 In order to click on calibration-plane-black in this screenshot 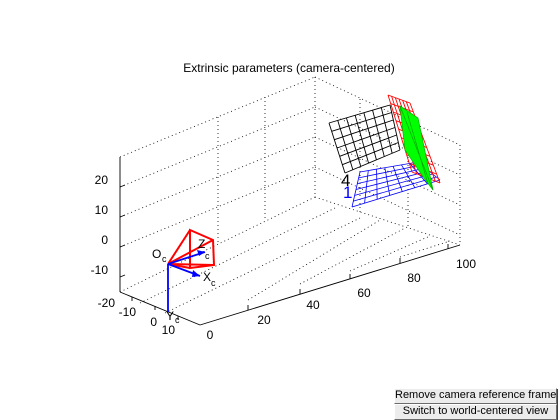, I will do `click(364, 139)`.